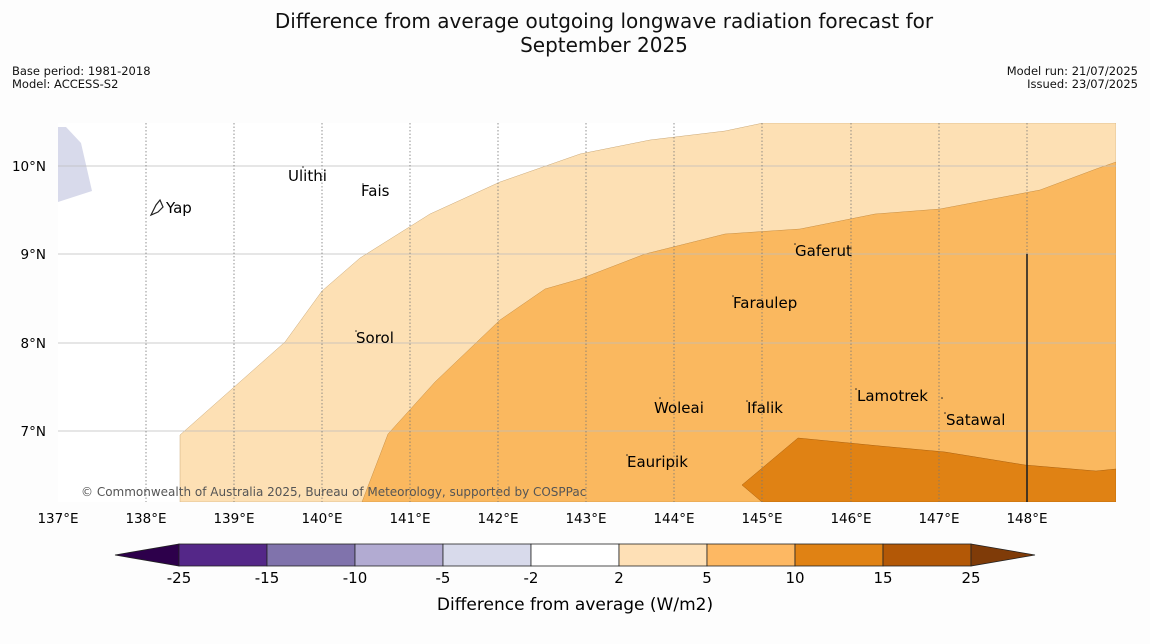 The width and height of the screenshot is (1150, 644). What do you see at coordinates (65, 84) in the screenshot?
I see `model-name: Model: ACCESS-S2` at bounding box center [65, 84].